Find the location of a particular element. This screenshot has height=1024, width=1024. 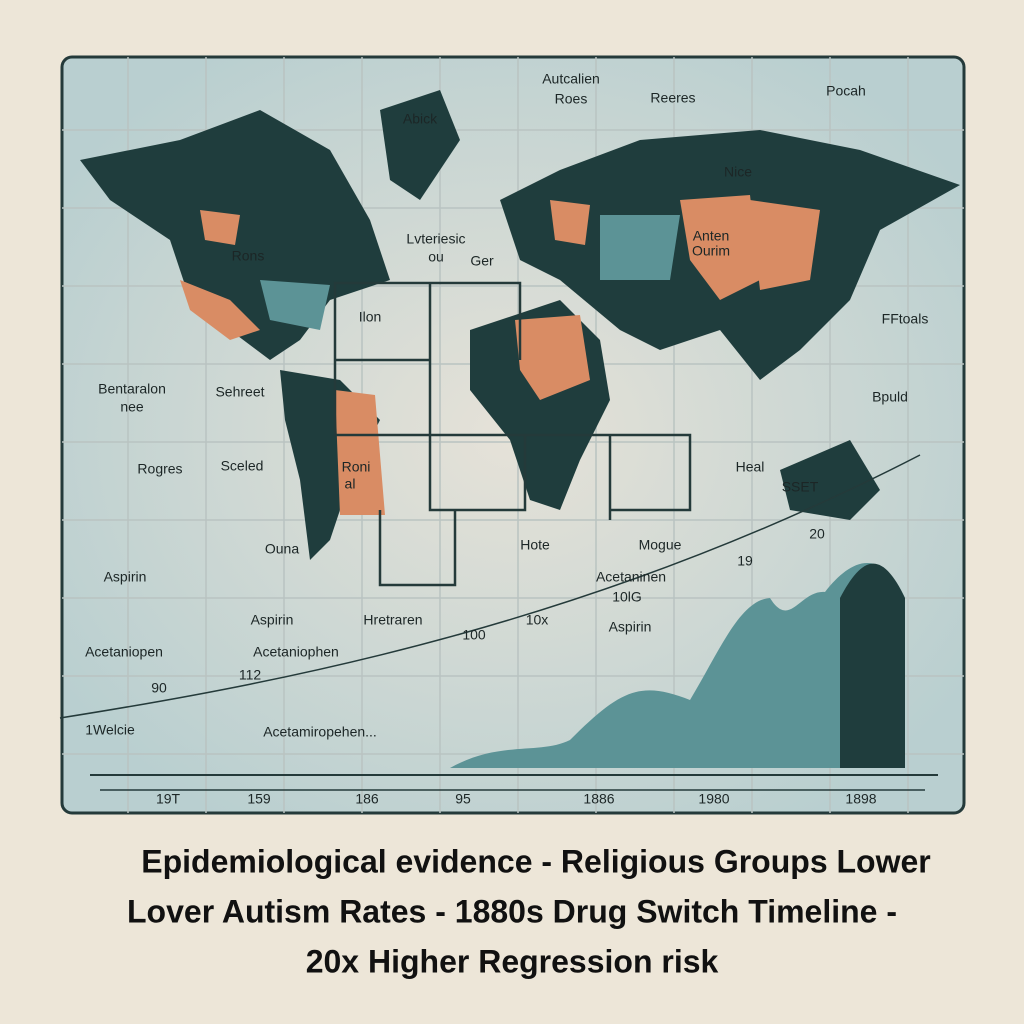

map-label: 100 is located at coordinates (474, 635).